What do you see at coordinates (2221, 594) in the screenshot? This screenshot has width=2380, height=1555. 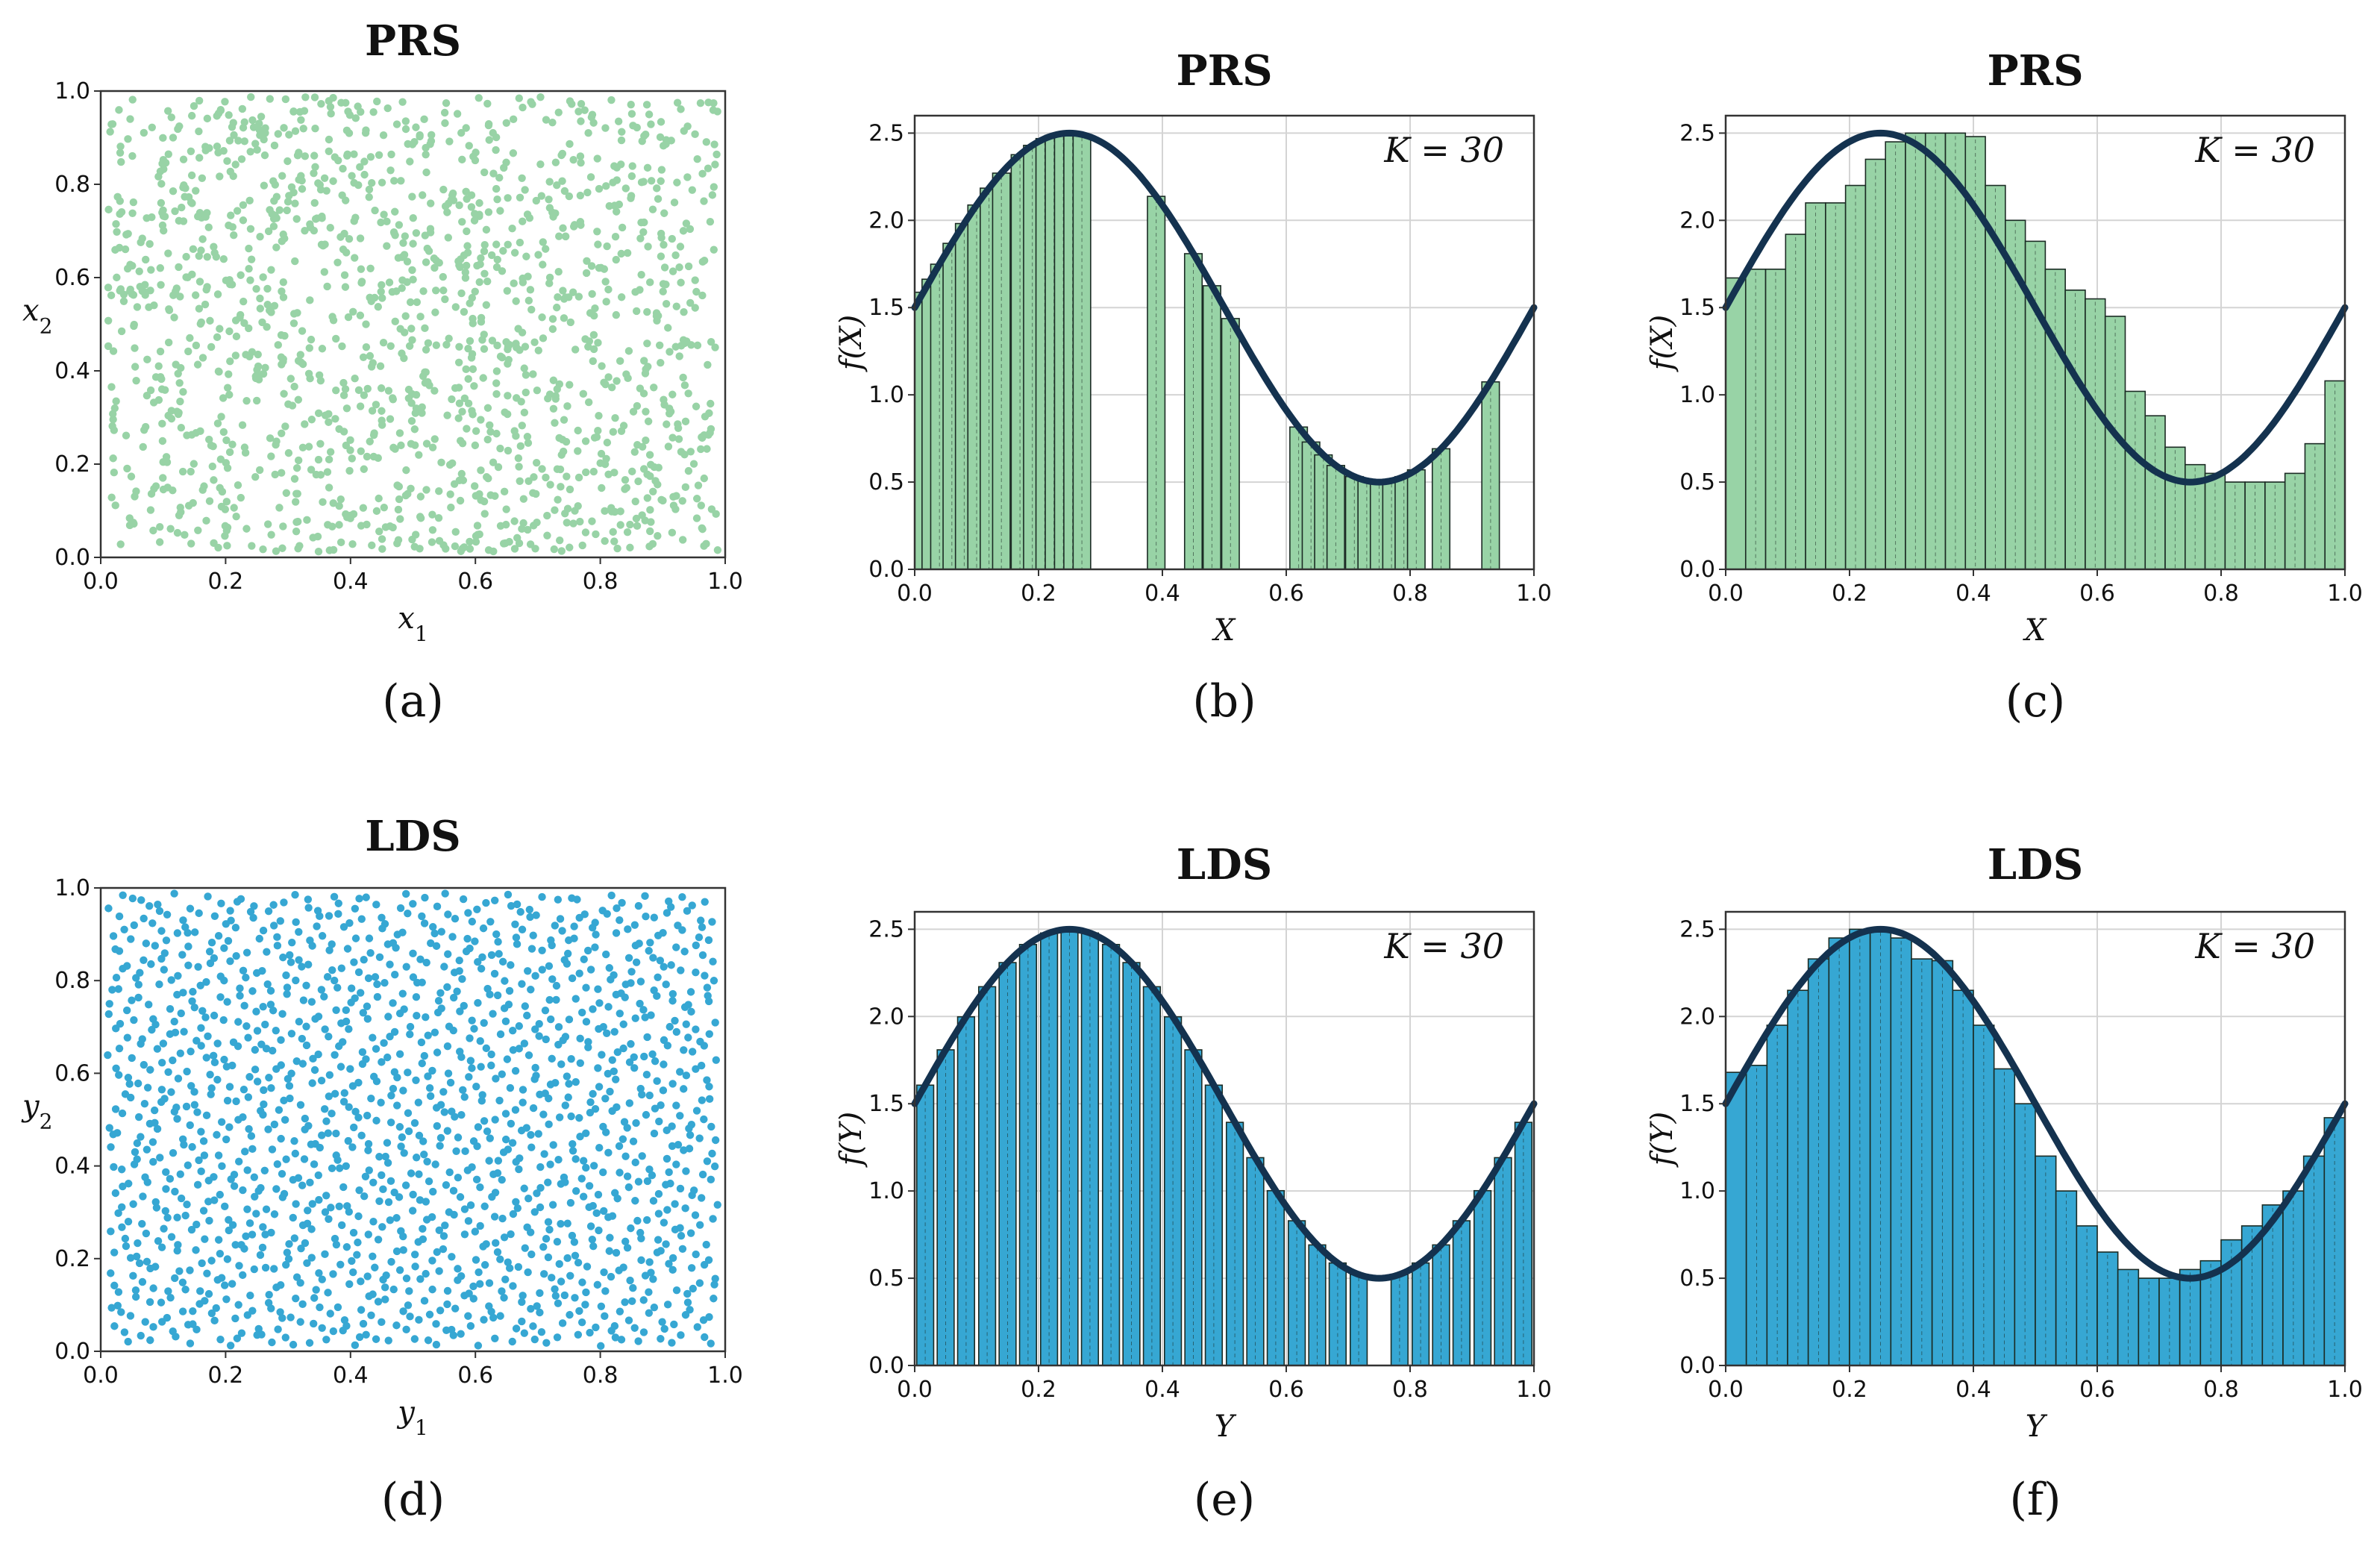 I see `x-tick-label: 0.8` at bounding box center [2221, 594].